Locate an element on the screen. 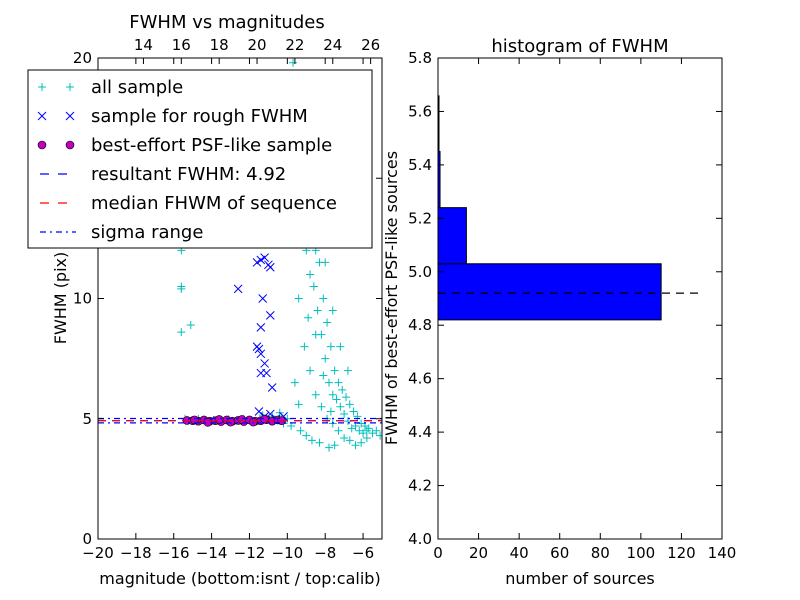 The image size is (800, 600). legend-box is located at coordinates (200, 159).